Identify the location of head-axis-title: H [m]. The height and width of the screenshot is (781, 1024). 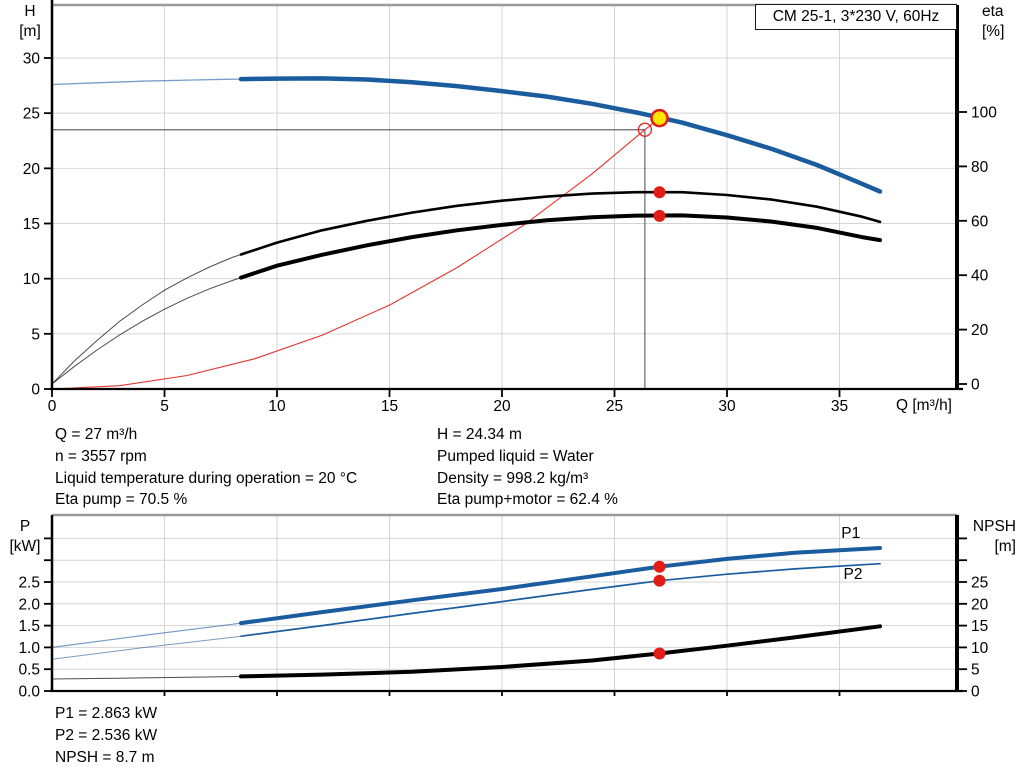
(30, 22).